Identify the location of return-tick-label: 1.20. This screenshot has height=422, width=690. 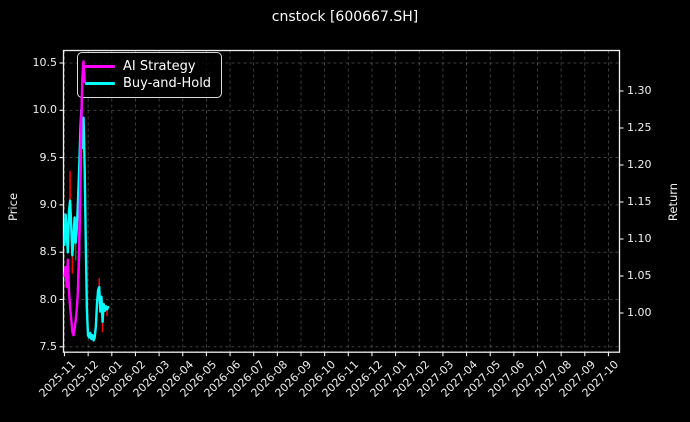
(639, 164).